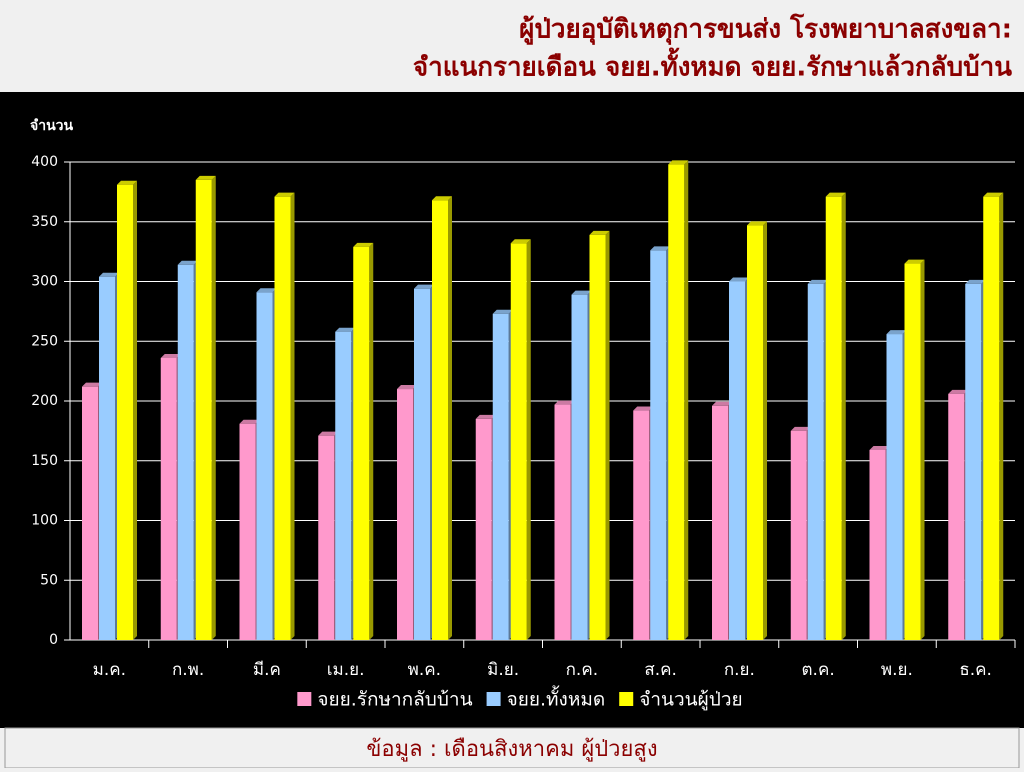 The width and height of the screenshot is (1024, 772). Describe the element at coordinates (44, 461) in the screenshot. I see `y-tick-label: 150` at that location.